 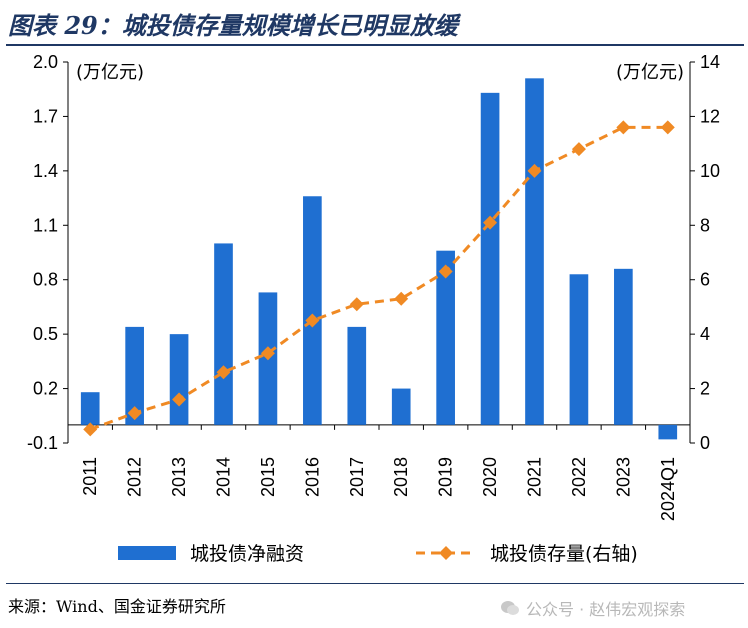 What do you see at coordinates (179, 477) in the screenshot?
I see `x-tick-label: 2013` at bounding box center [179, 477].